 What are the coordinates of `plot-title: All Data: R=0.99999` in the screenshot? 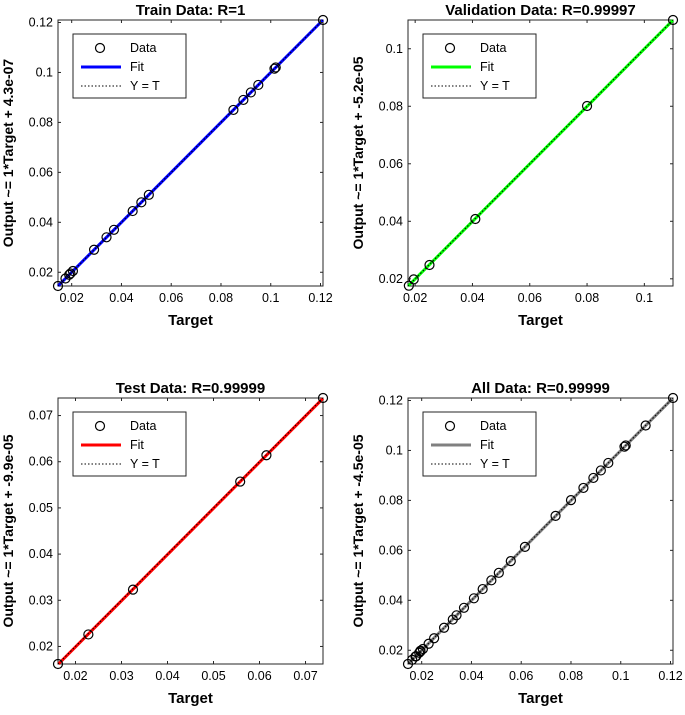 It's located at (540, 388).